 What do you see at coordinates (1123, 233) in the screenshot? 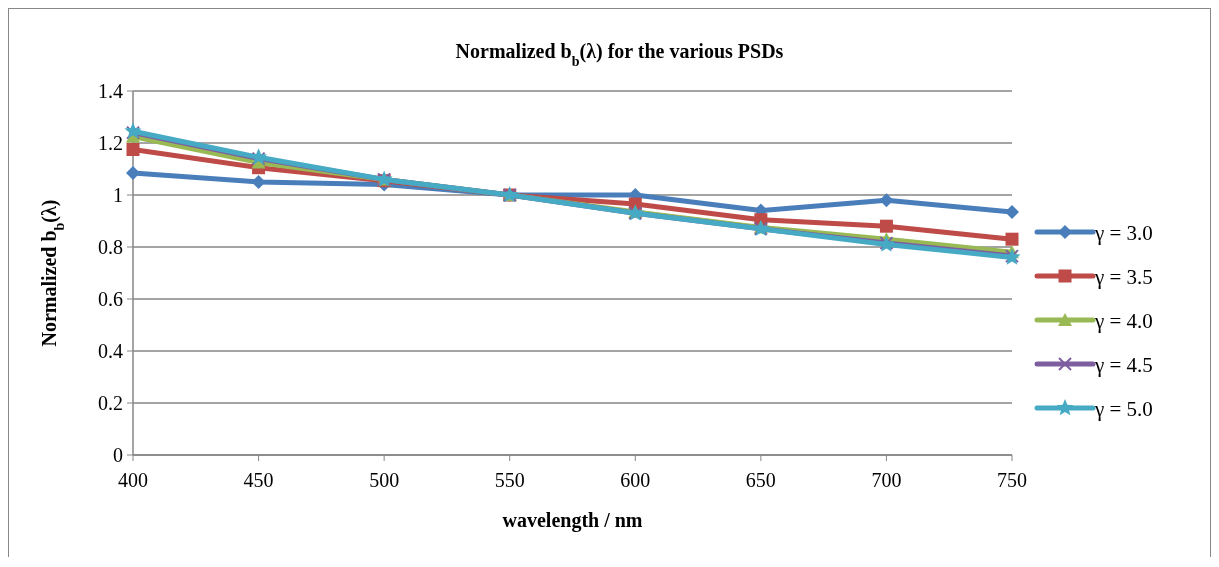
I see `legend-label: γ = 3.0` at bounding box center [1123, 233].